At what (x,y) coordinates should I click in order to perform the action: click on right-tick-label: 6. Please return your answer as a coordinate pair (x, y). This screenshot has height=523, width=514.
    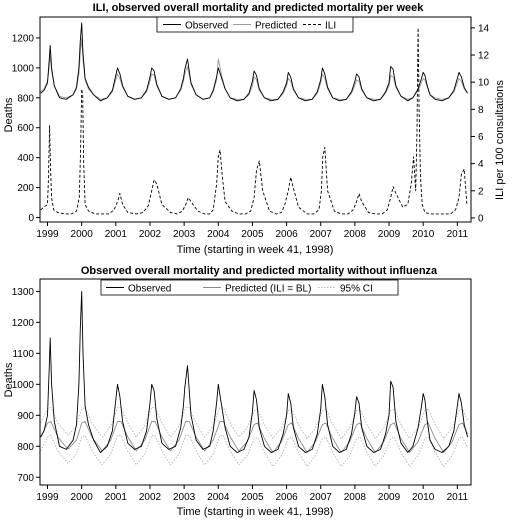
    Looking at the image, I should click on (481, 137).